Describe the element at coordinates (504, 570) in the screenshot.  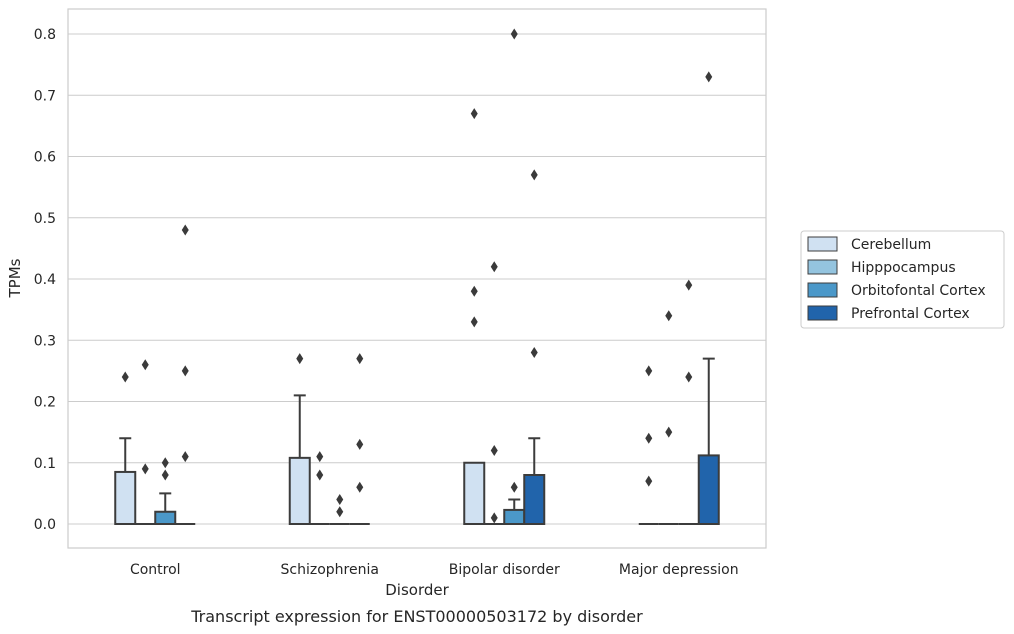
I see `x-tick-label: Bipolar disorder` at that location.